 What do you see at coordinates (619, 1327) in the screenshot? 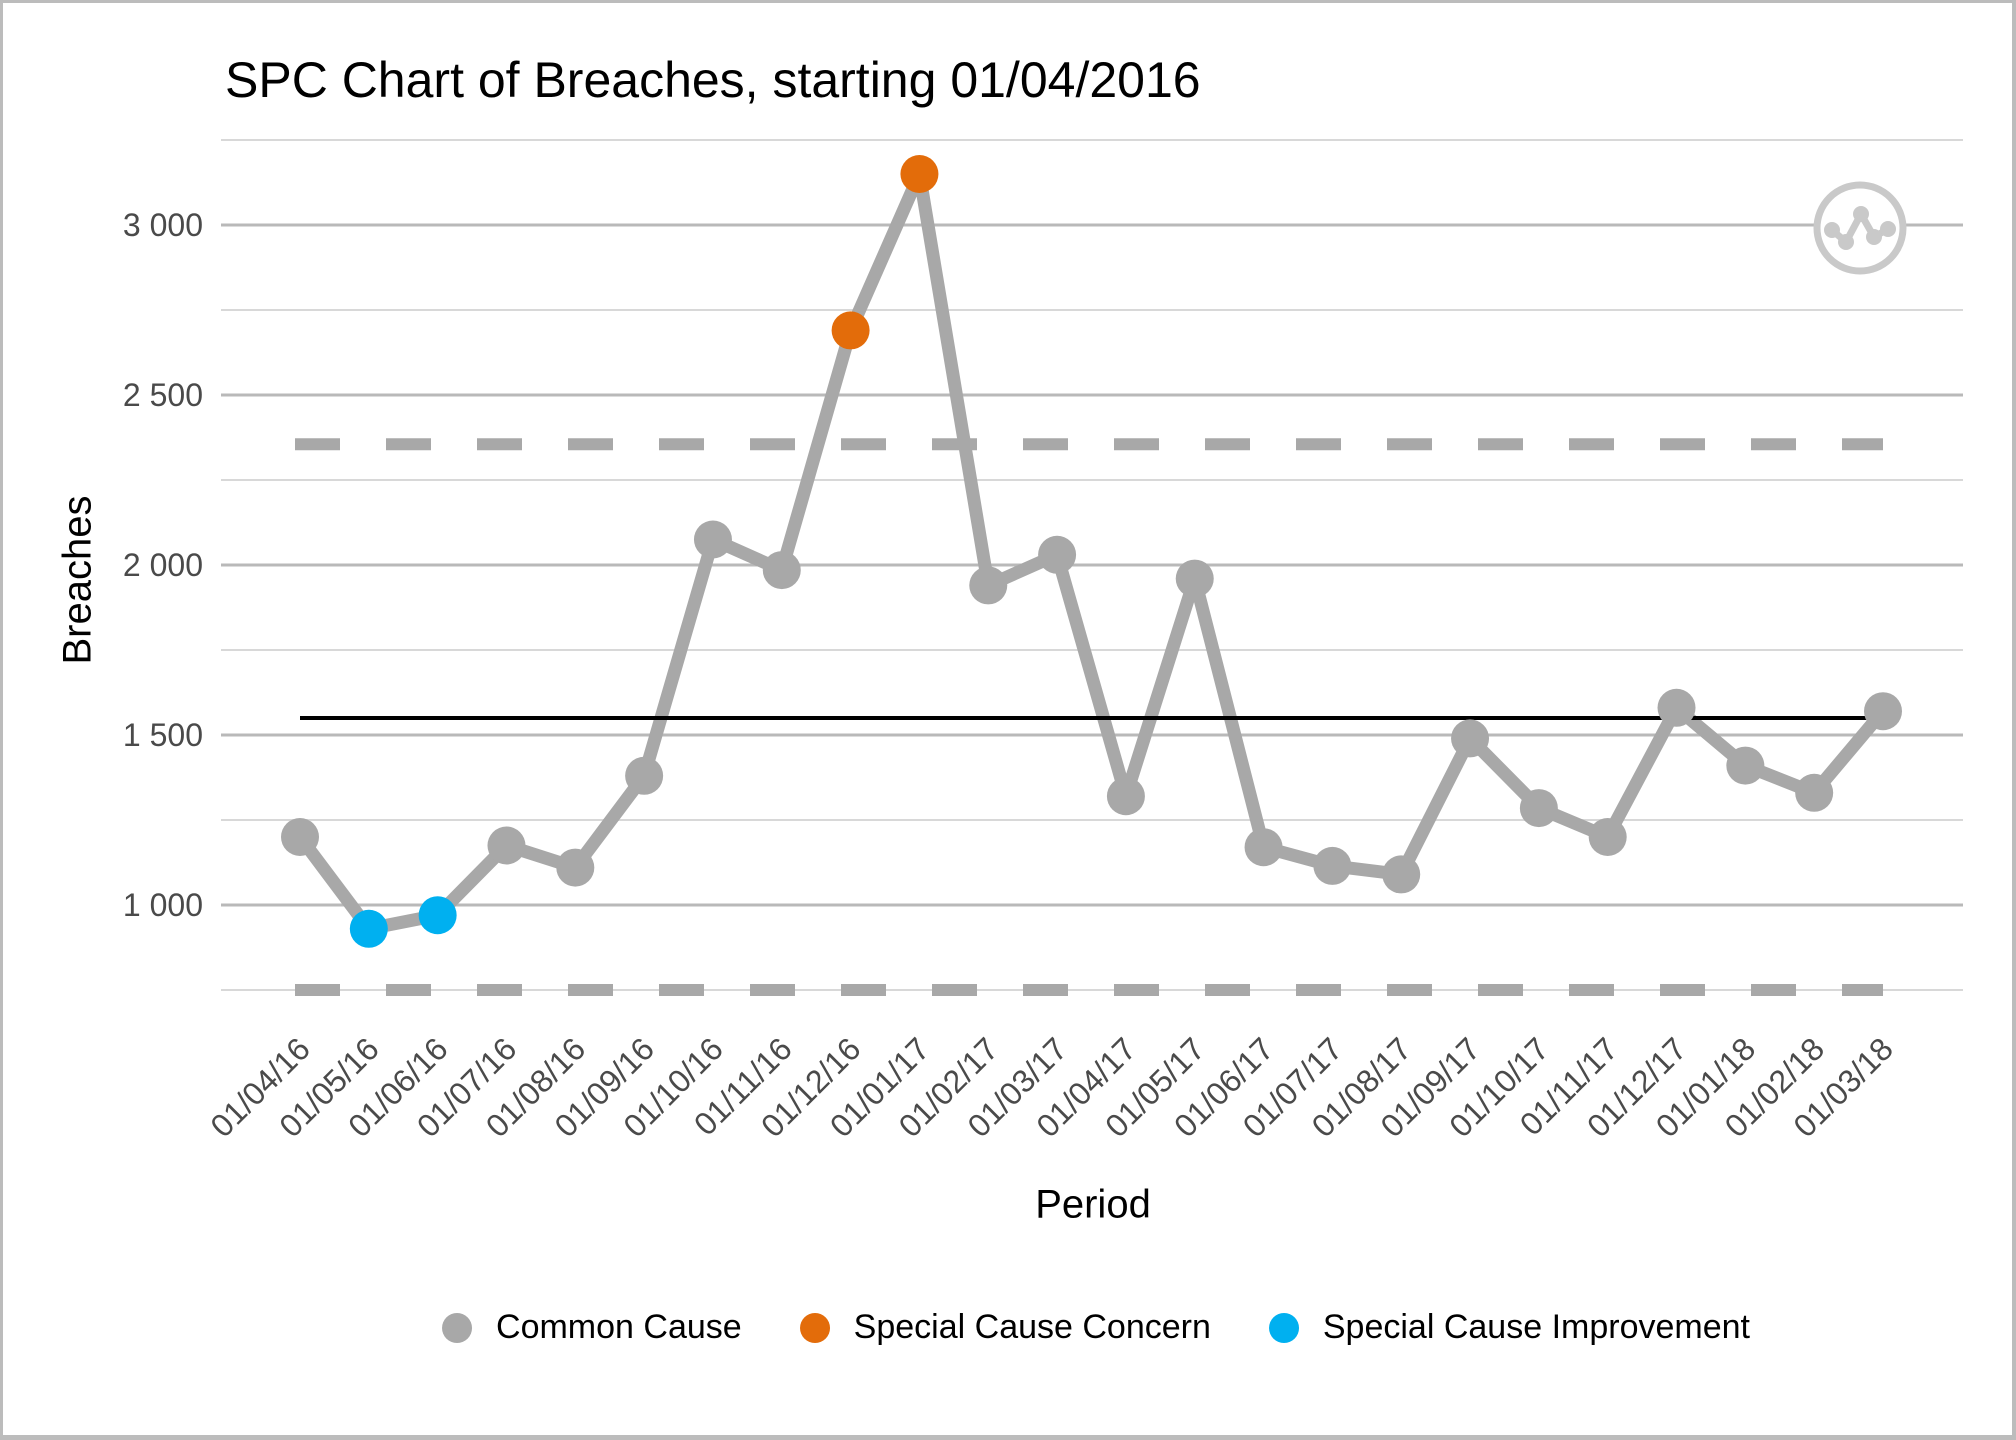
I see `legend-label: Common Cause` at bounding box center [619, 1327].